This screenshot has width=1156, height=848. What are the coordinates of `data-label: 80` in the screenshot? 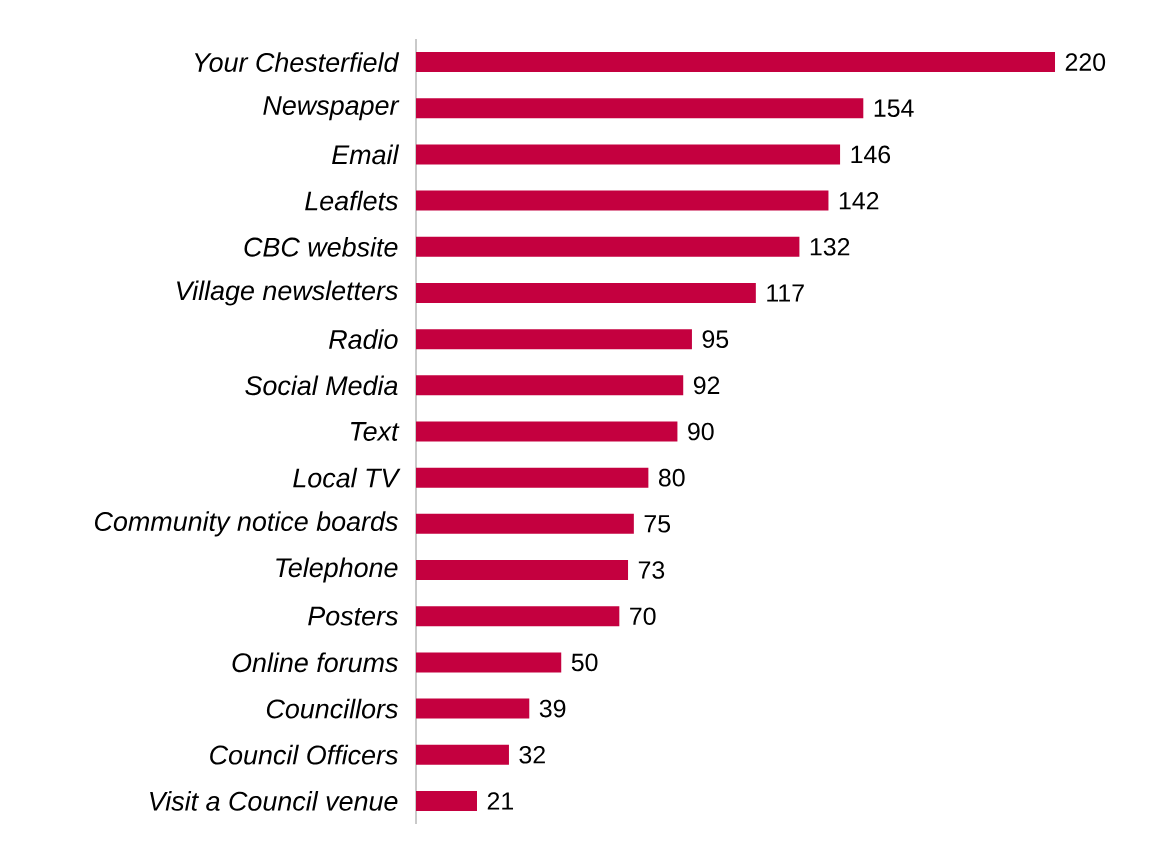 It's located at (671, 477).